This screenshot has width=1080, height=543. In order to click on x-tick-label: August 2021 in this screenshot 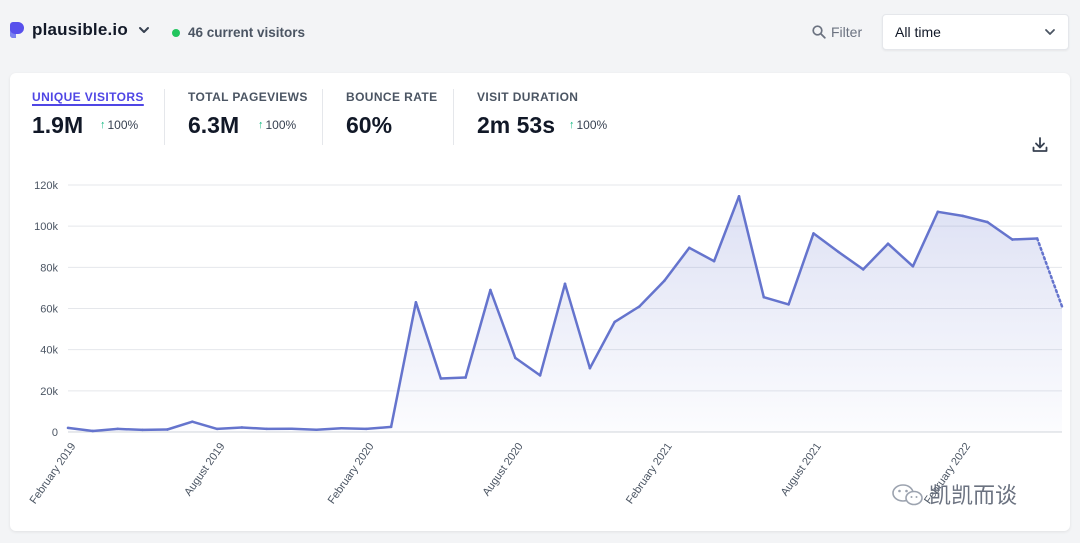, I will do `click(801, 469)`.